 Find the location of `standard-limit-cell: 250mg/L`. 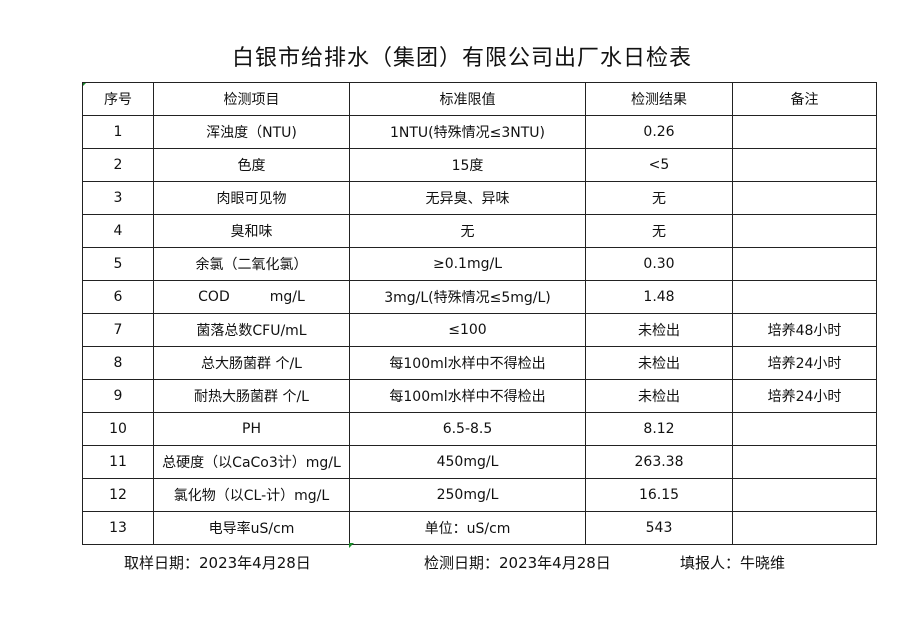

standard-limit-cell: 250mg/L is located at coordinates (467, 495).